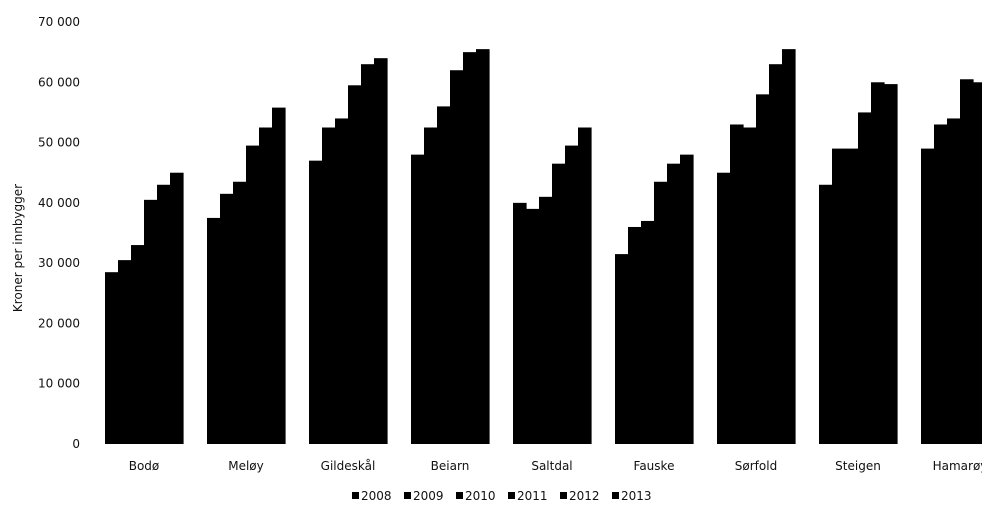 The image size is (982, 511). Describe the element at coordinates (532, 496) in the screenshot. I see `legend-label: 2011` at that location.